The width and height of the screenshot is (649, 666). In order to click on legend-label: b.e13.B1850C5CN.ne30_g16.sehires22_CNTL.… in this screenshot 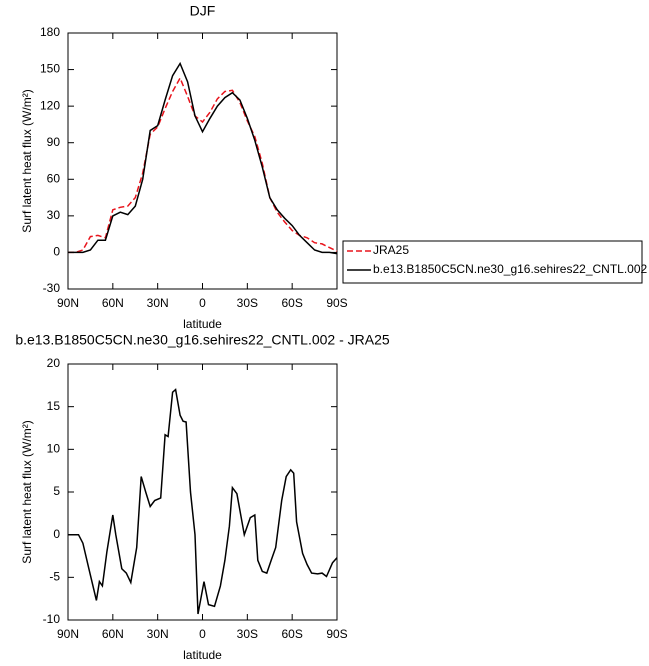, I will do `click(510, 269)`.